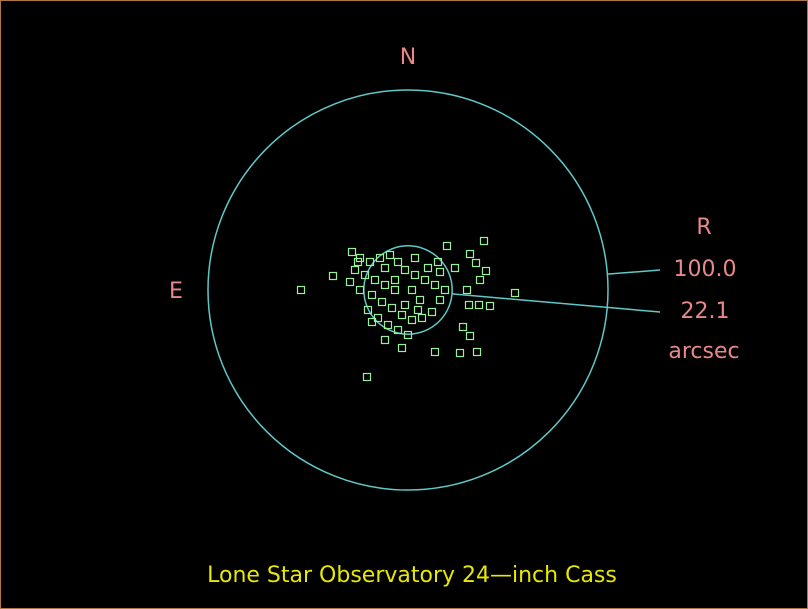  Describe the element at coordinates (705, 311) in the screenshot. I see `radius-label: 22.1` at that location.